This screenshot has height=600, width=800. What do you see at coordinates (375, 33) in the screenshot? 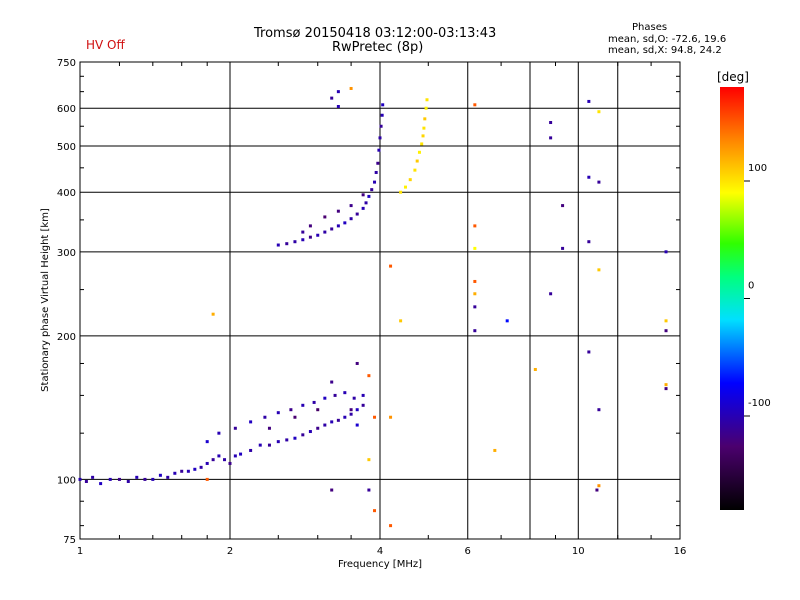
I see `chart-title: Tromsø 20150418 03:12:00-03:13:43` at bounding box center [375, 33].